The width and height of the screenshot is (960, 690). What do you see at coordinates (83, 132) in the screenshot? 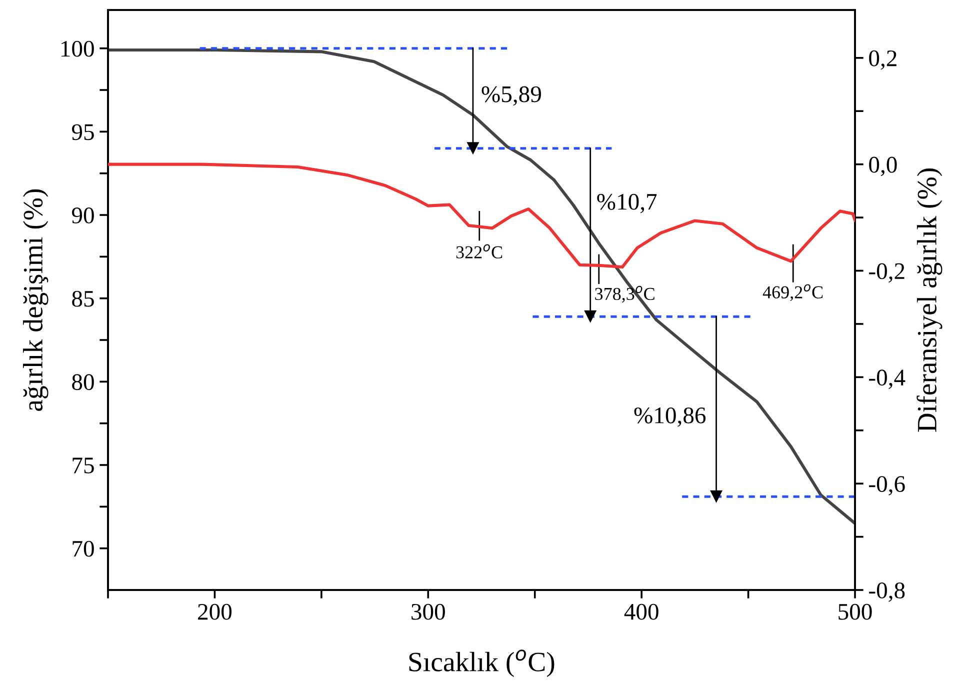
I see `y-tick-label: 95` at bounding box center [83, 132].